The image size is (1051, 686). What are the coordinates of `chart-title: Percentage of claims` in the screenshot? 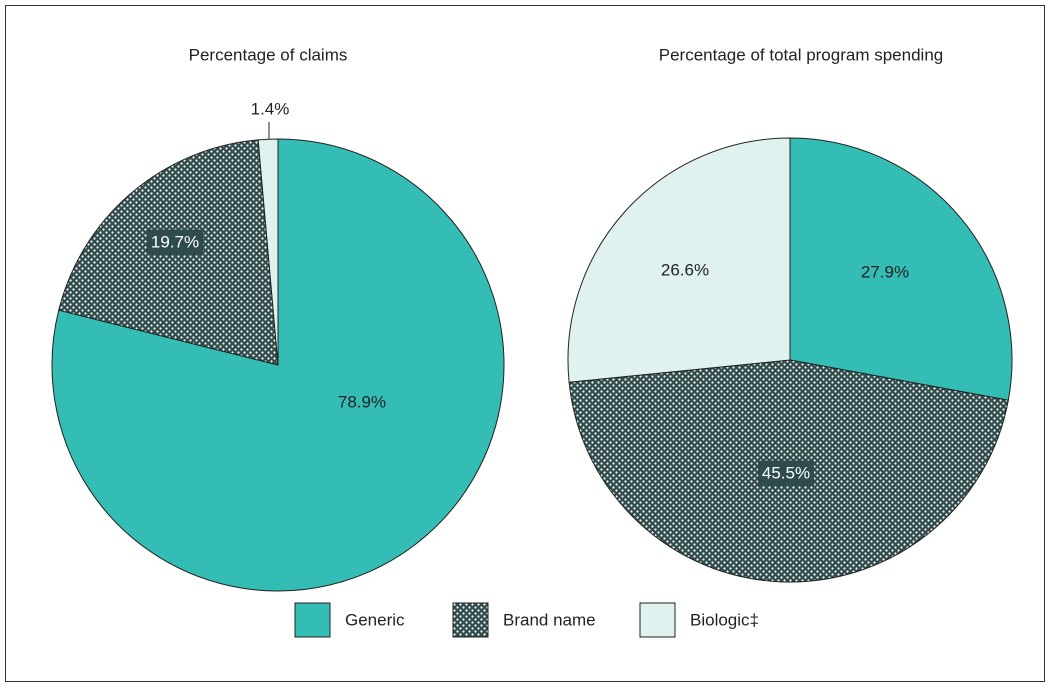 It's located at (268, 54).